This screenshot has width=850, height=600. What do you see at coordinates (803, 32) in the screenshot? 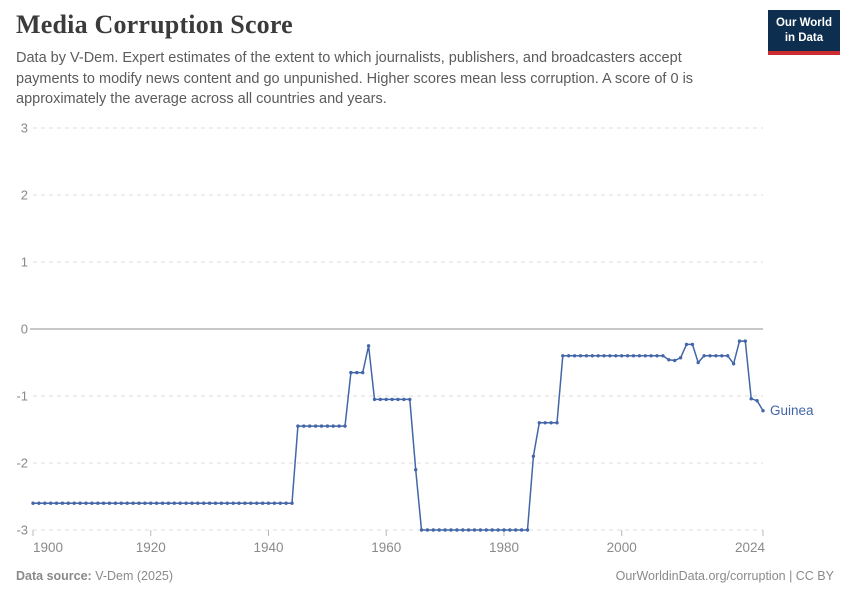
I see `owid-logo: Our World in Data` at bounding box center [803, 32].